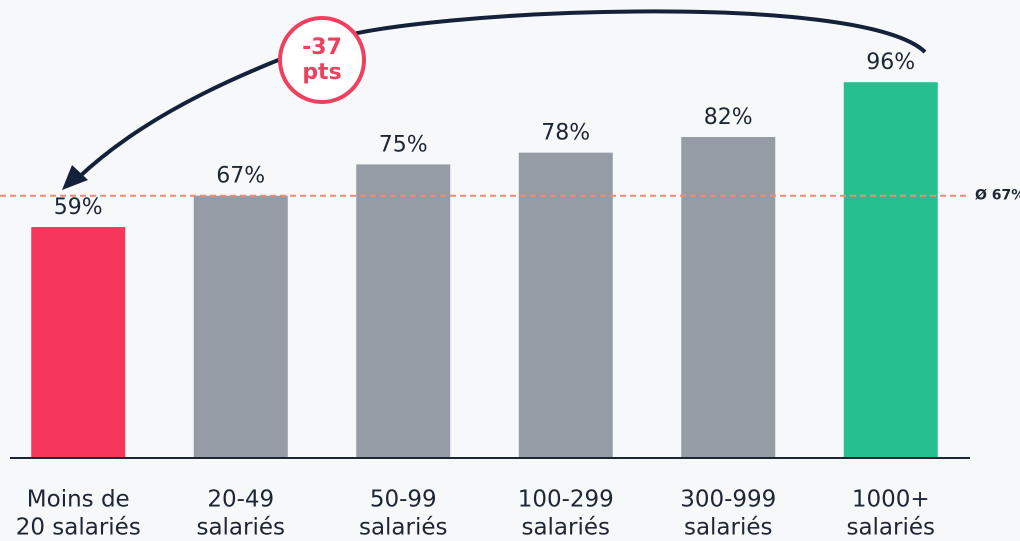  What do you see at coordinates (240, 176) in the screenshot?
I see `value-label: 67%` at bounding box center [240, 176].